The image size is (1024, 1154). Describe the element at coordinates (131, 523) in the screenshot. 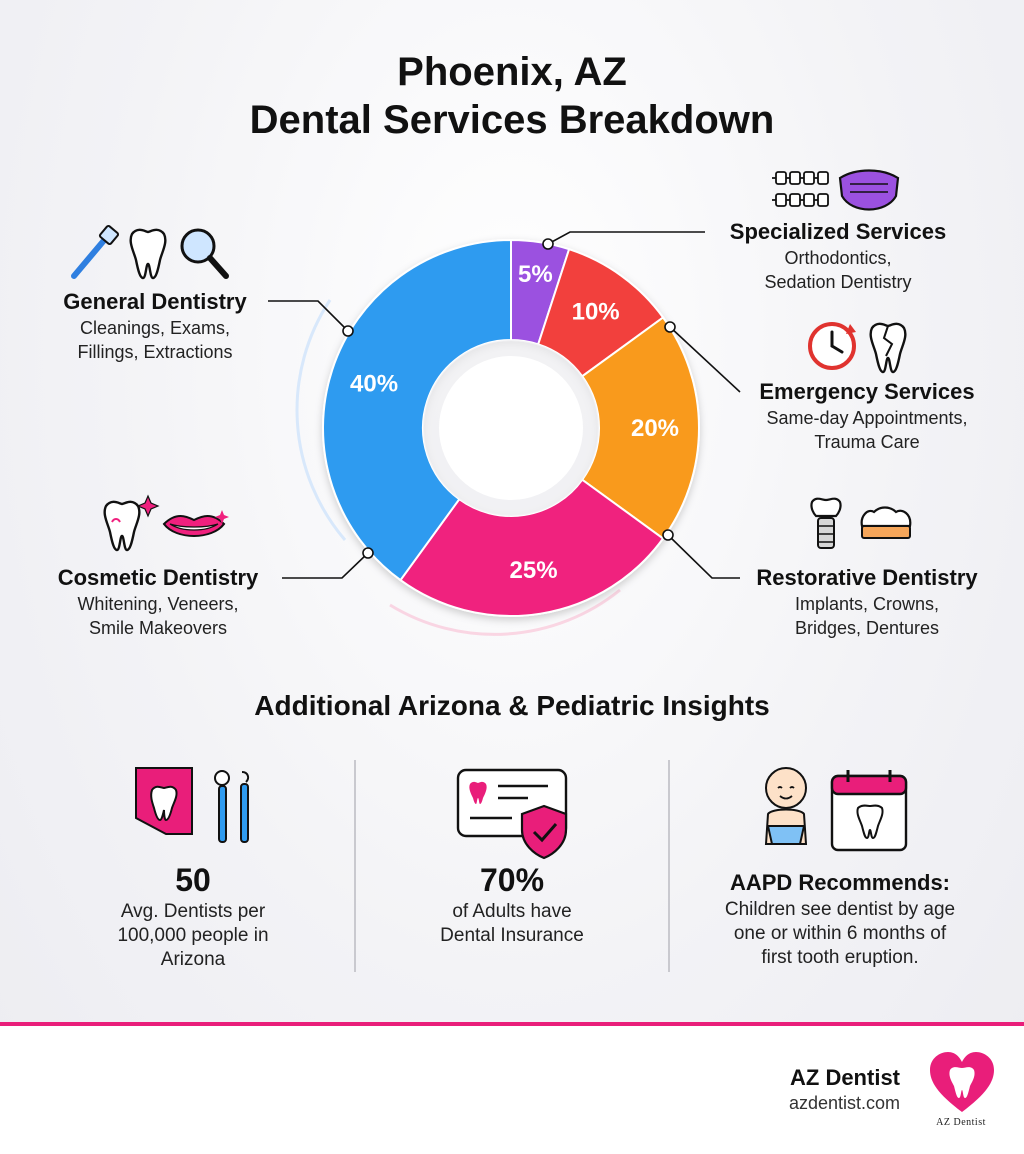

I see `sparkle-tooth-icon` at that location.